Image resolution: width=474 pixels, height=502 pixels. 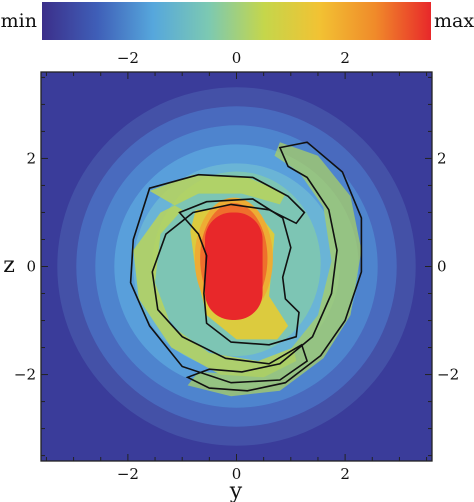 I want to click on contour-inner, so click(x=239, y=272).